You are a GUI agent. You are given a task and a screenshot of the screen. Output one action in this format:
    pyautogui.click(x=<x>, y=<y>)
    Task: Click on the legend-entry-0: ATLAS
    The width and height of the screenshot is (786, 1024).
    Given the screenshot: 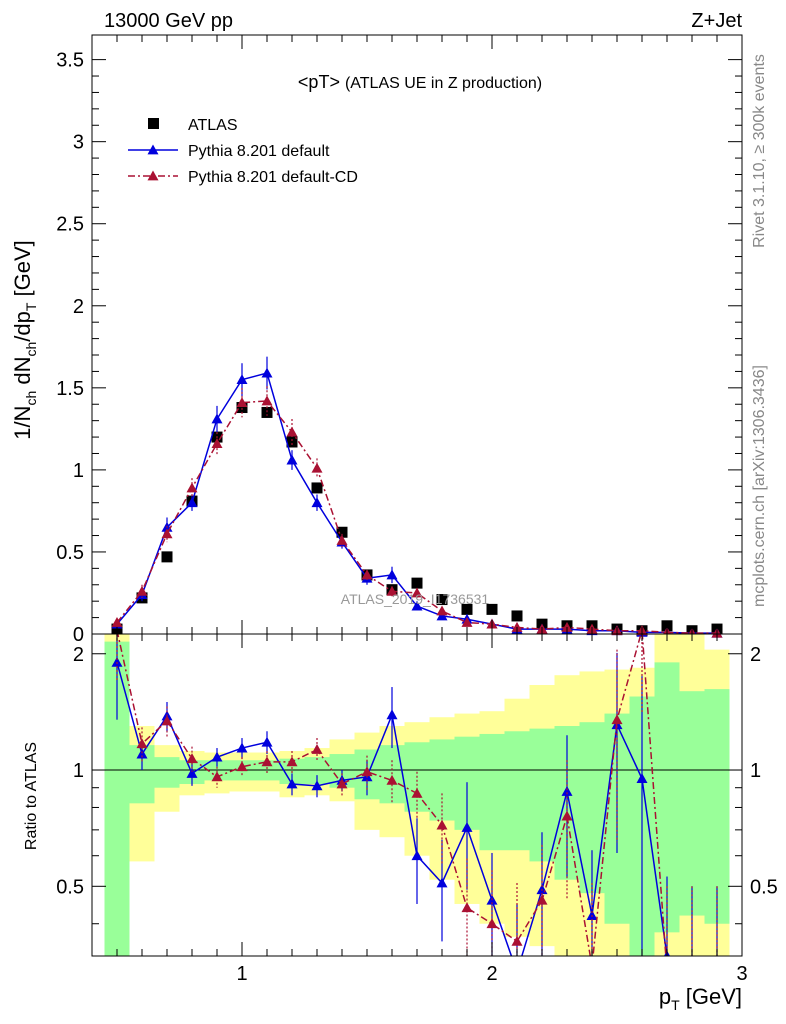 What is the action you would take?
    pyautogui.click(x=193, y=125)
    